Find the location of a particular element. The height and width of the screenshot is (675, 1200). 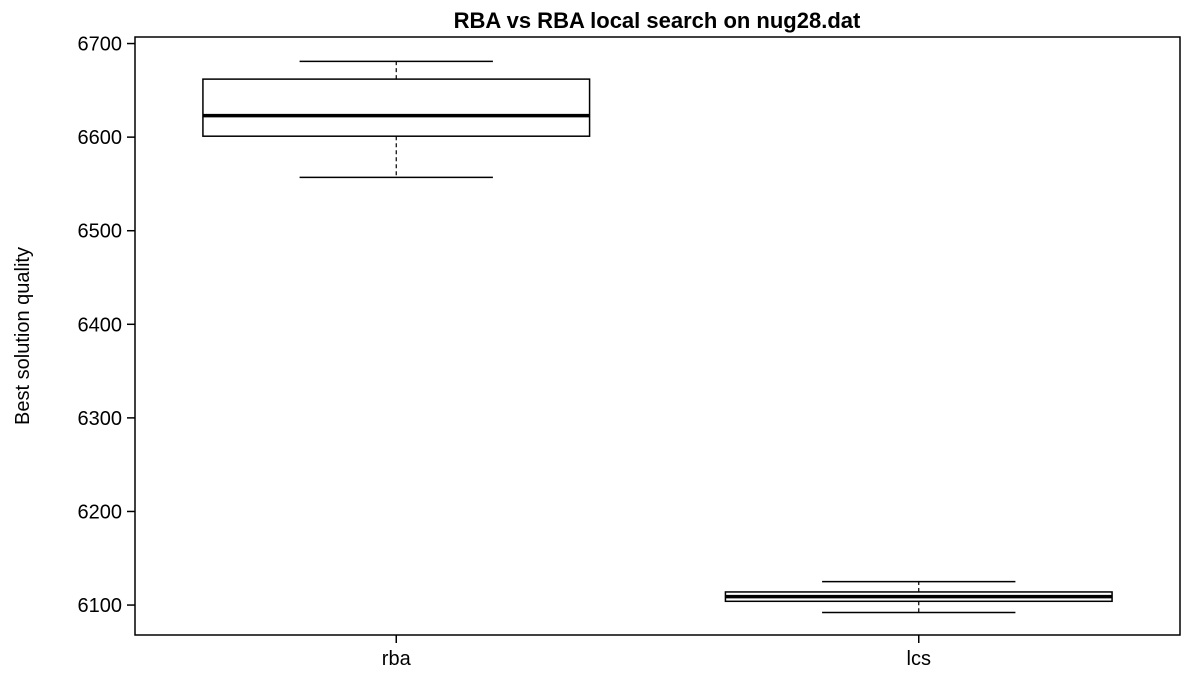

y-axis-label: Best solution quality is located at coordinates (23, 336).